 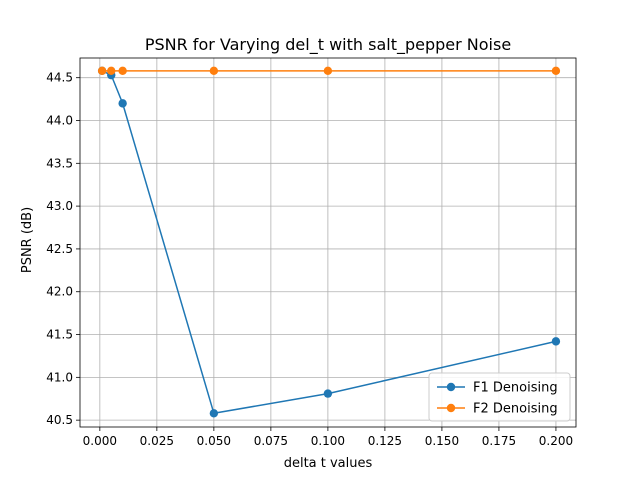 What do you see at coordinates (271, 441) in the screenshot?
I see `x-tick-label-3: 0.075` at bounding box center [271, 441].